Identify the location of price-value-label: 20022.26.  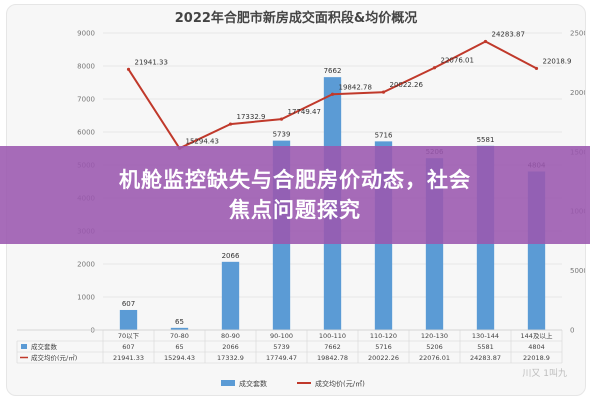
(407, 85).